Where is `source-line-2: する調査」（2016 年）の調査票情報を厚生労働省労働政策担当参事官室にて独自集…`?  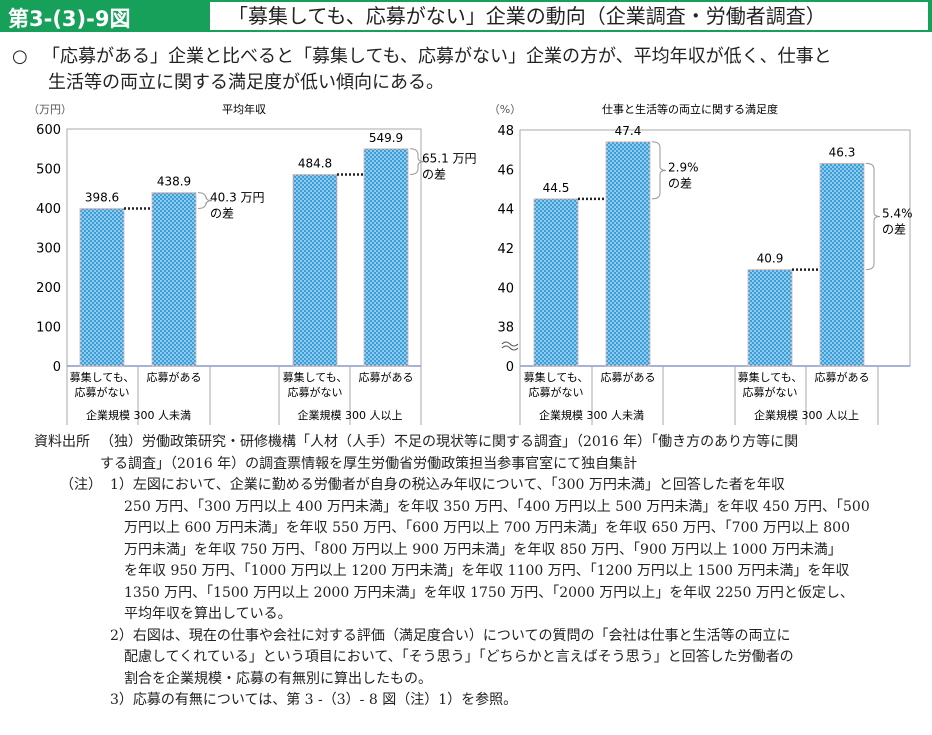
source-line-2: する調査」（2016 年）の調査票情報を厚生労働省労働政策担当参事官室にて独自集… is located at coordinates (369, 463).